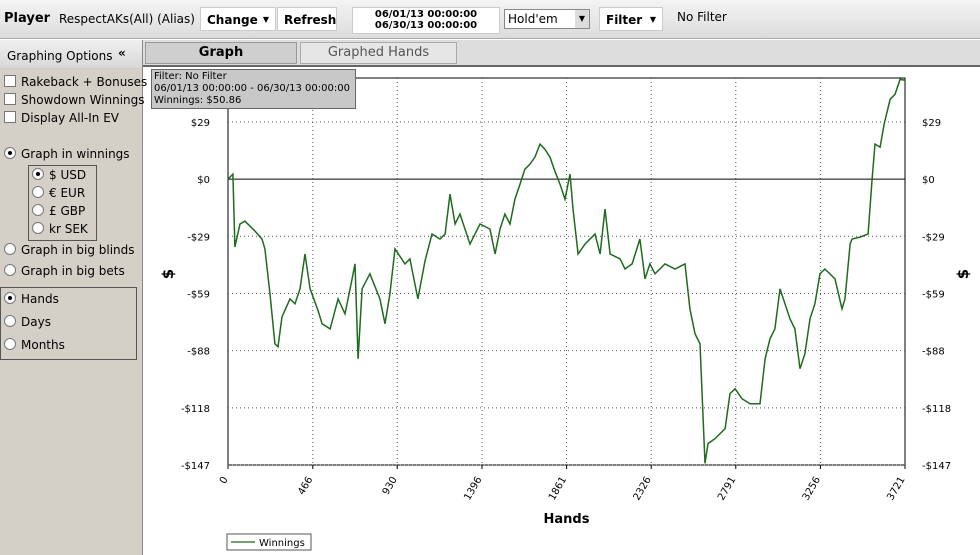 This screenshot has width=980, height=555. Describe the element at coordinates (936, 466) in the screenshot. I see `y2-tick-label: -$147` at that location.